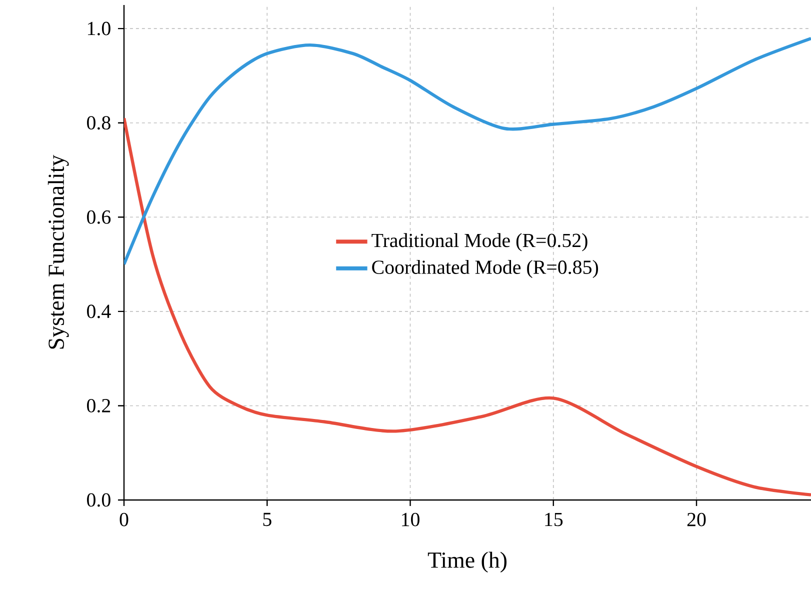 The height and width of the screenshot is (610, 811). What do you see at coordinates (554, 519) in the screenshot?
I see `x-tick-label: 15` at bounding box center [554, 519].